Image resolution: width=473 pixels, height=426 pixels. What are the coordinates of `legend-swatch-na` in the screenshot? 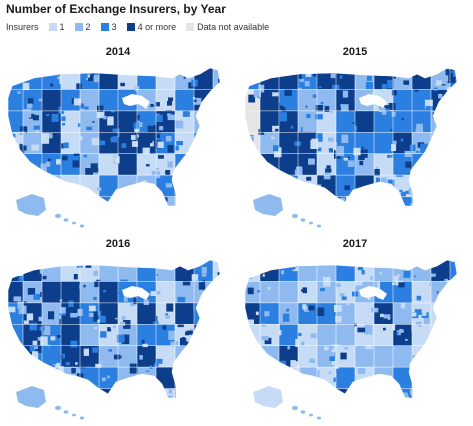 It's located at (190, 27).